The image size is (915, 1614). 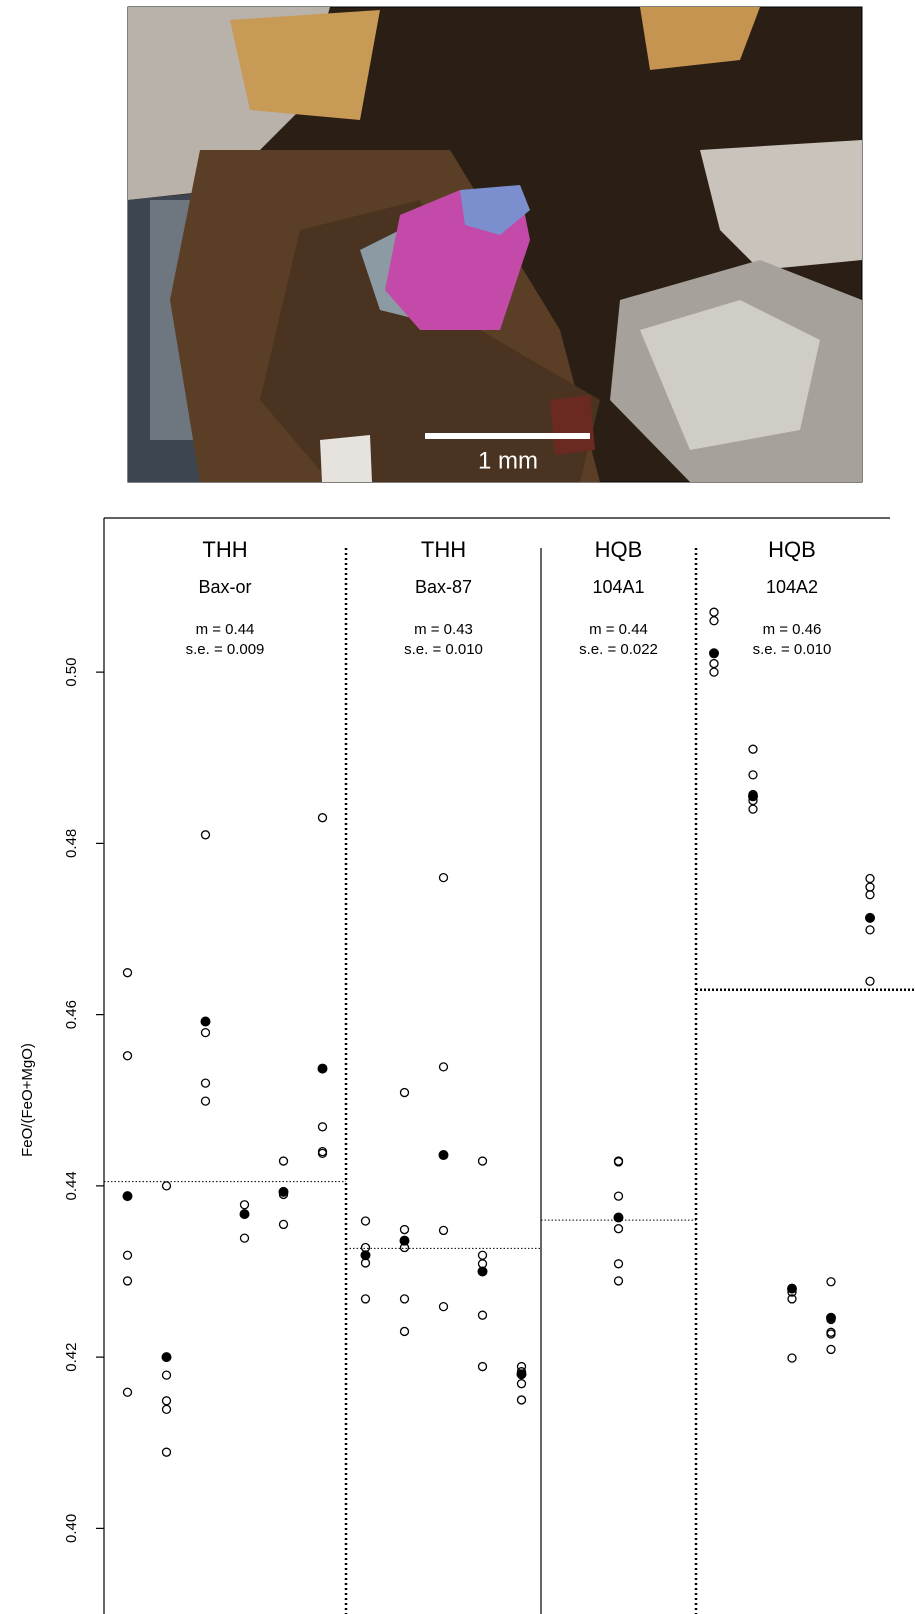 What do you see at coordinates (71, 1185) in the screenshot?
I see `y-tick-label: 0.44` at bounding box center [71, 1185].